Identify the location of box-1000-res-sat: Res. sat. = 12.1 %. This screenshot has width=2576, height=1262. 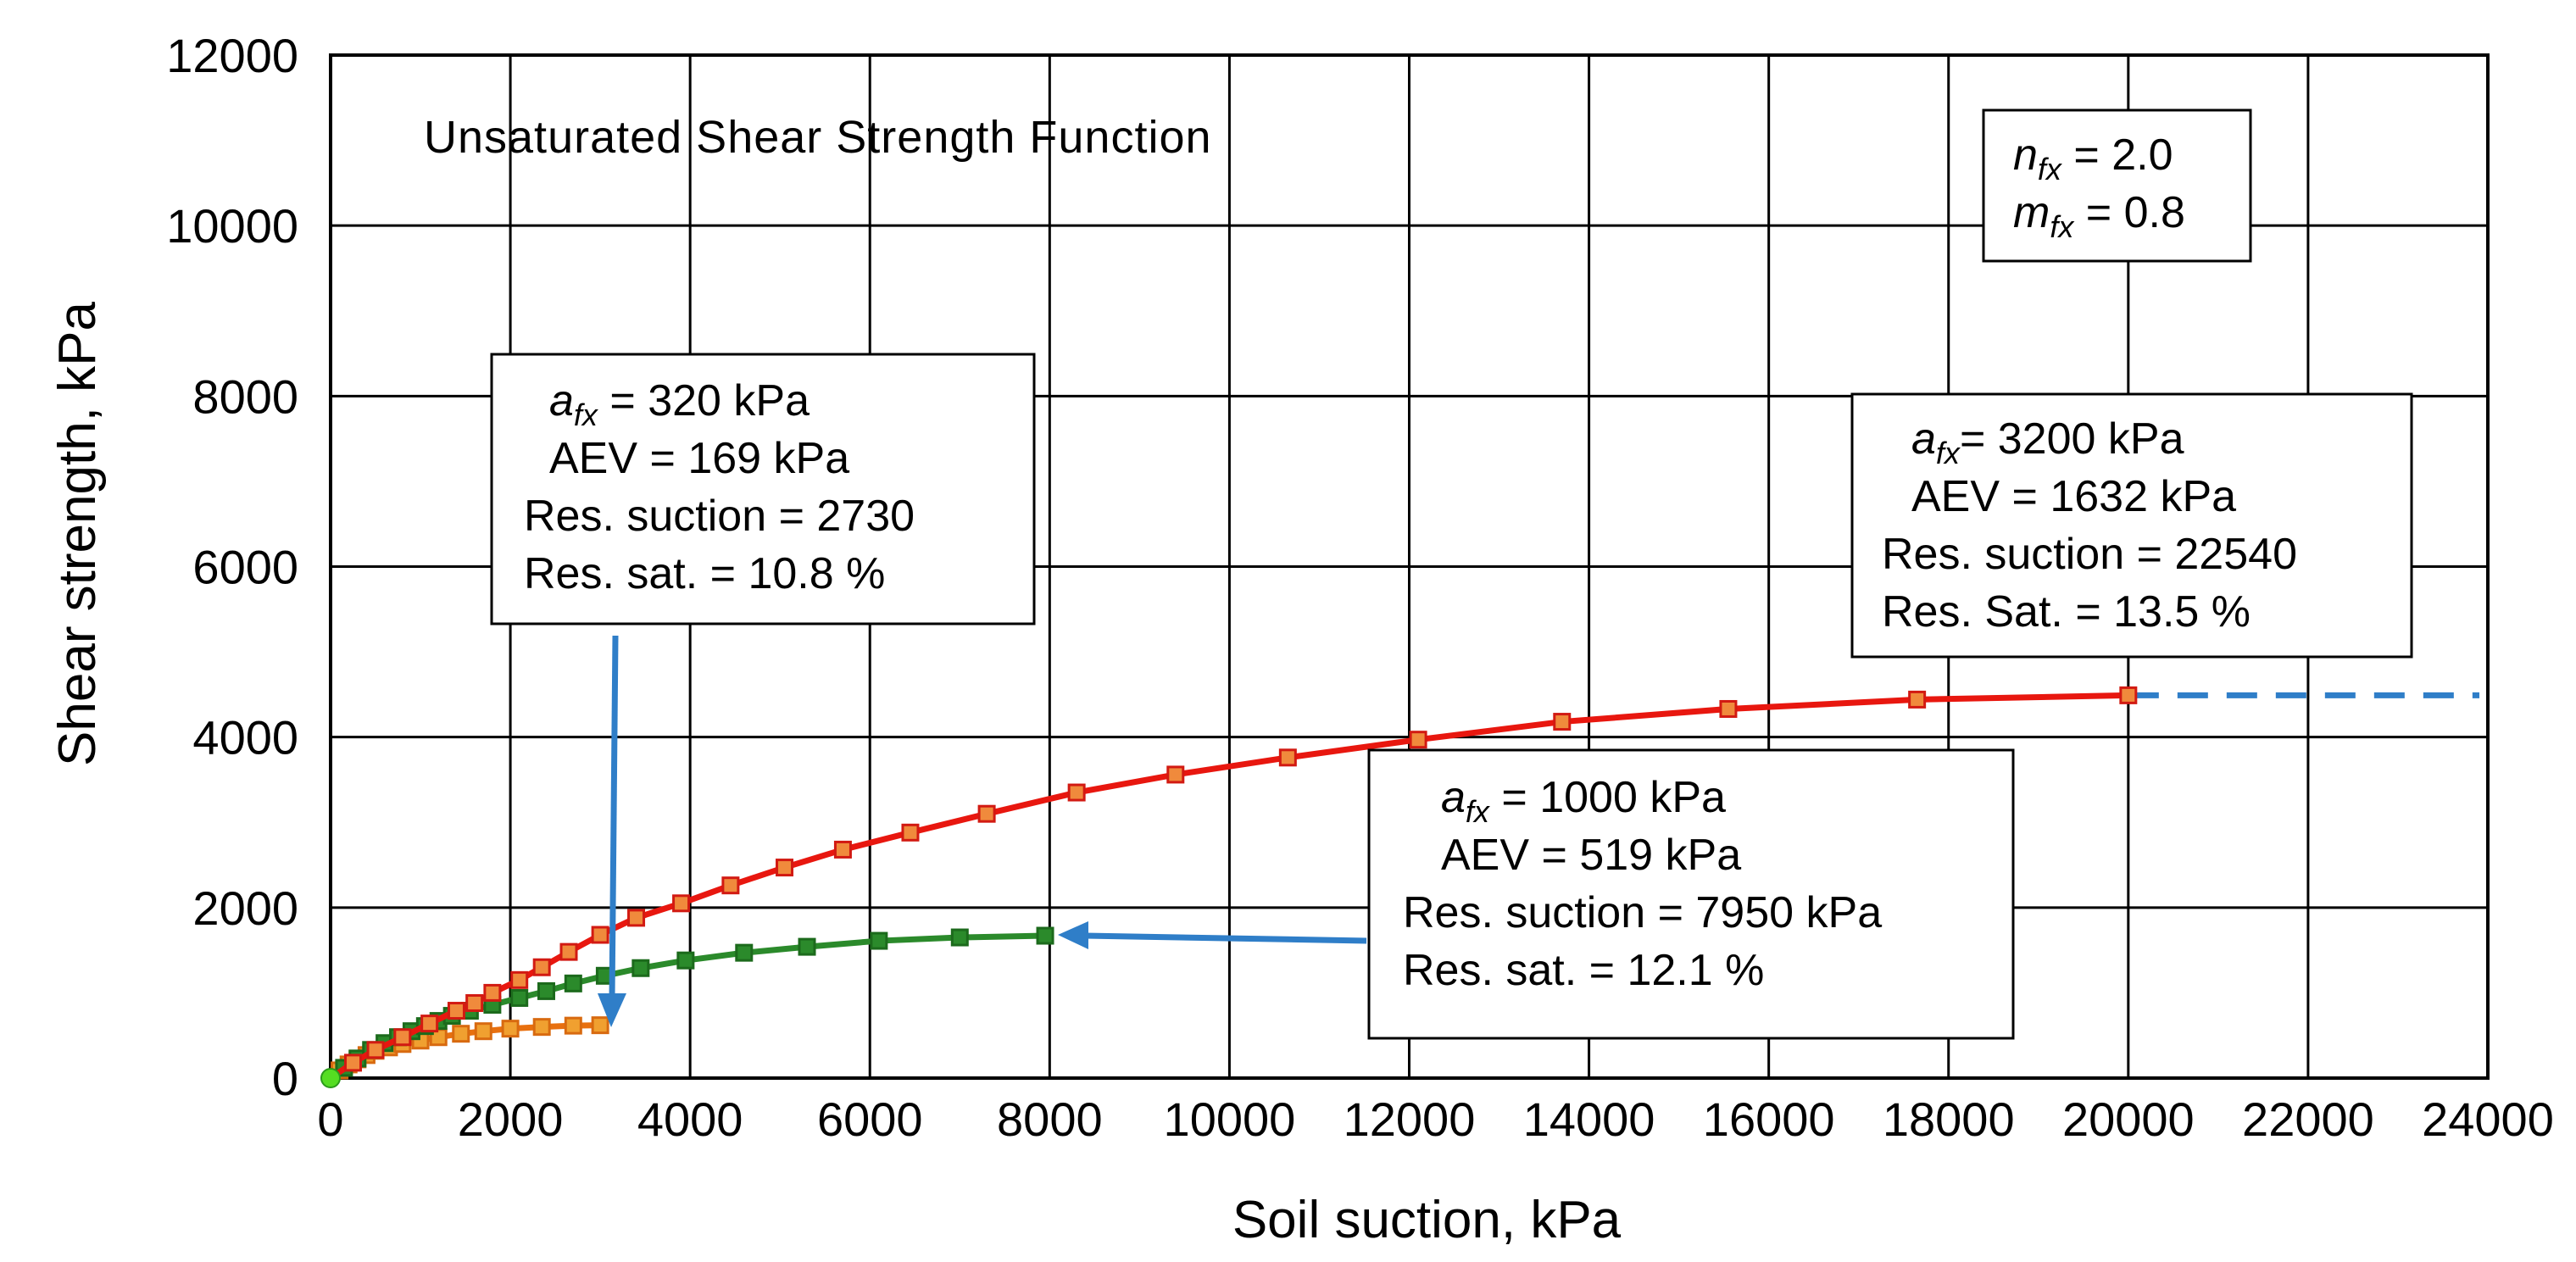
(1583, 970).